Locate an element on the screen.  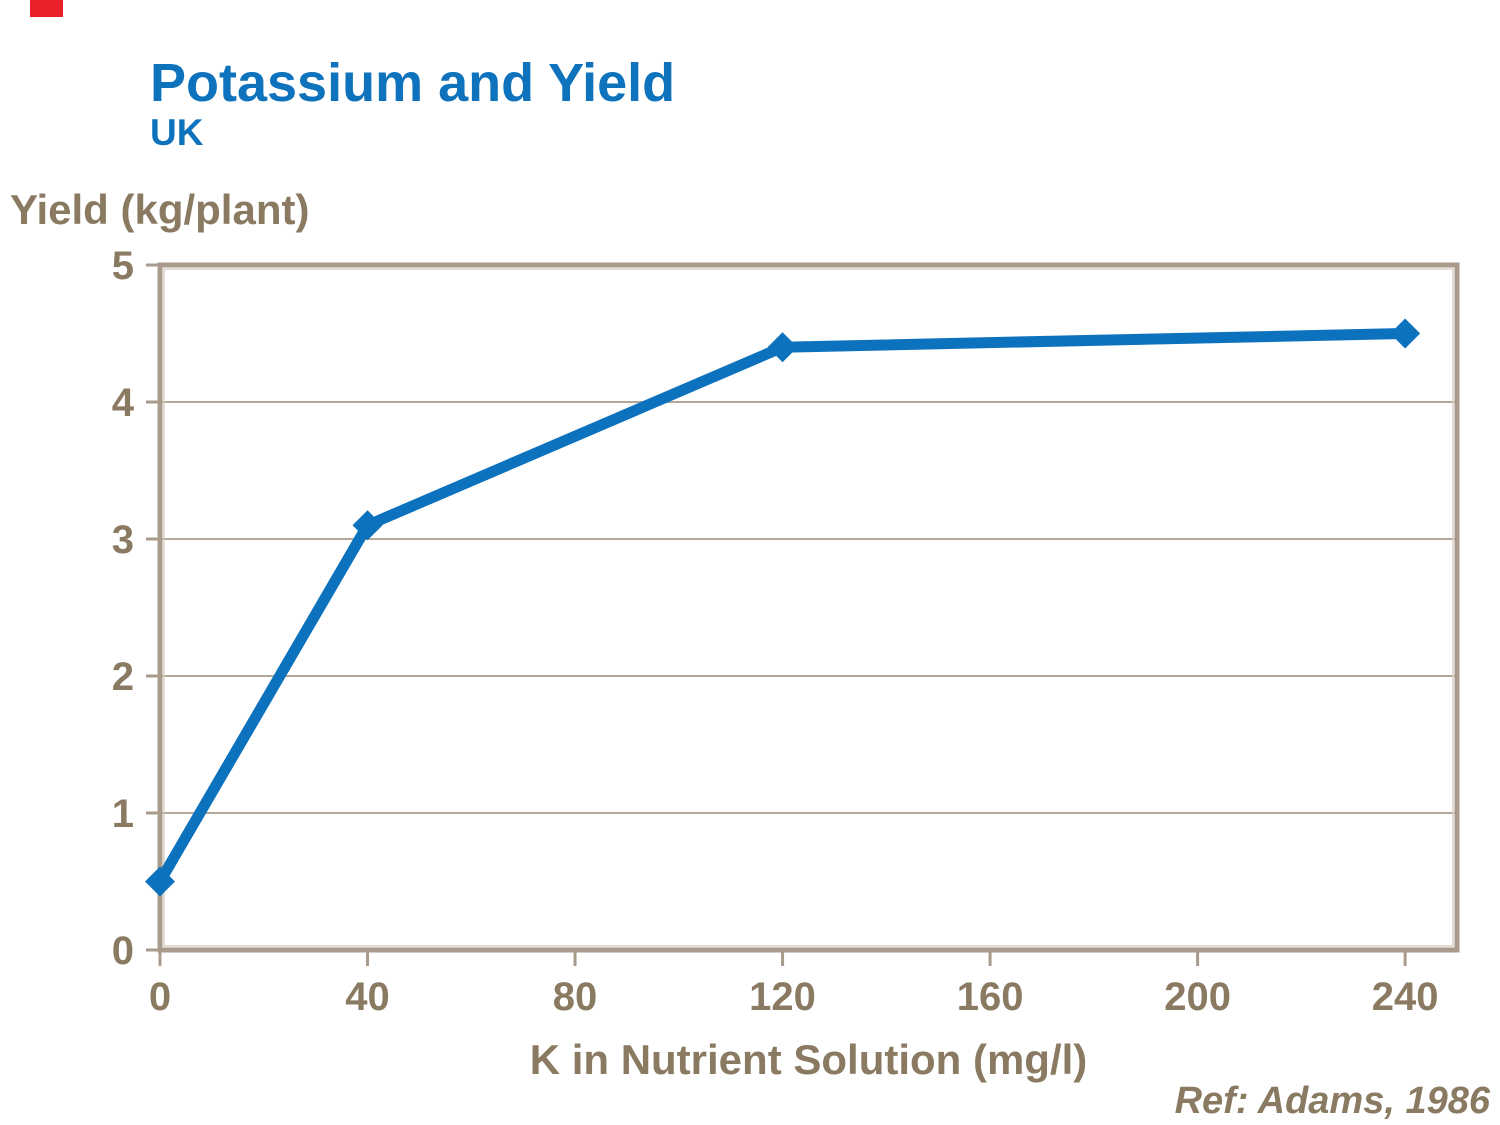
y-axis-title: Yield (kg/plant) is located at coordinates (160, 209).